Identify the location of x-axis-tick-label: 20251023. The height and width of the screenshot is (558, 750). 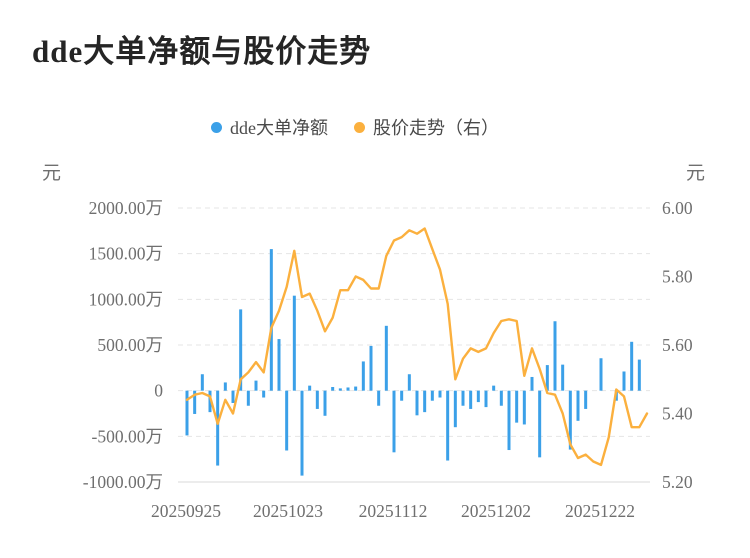
(288, 511).